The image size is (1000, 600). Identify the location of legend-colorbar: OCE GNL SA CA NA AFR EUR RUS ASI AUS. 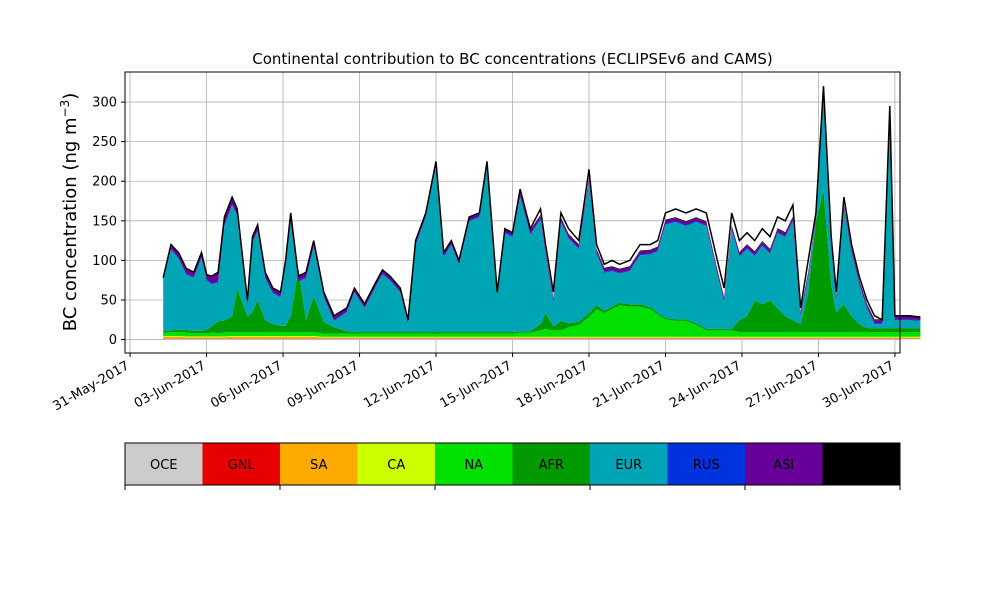
(512, 466).